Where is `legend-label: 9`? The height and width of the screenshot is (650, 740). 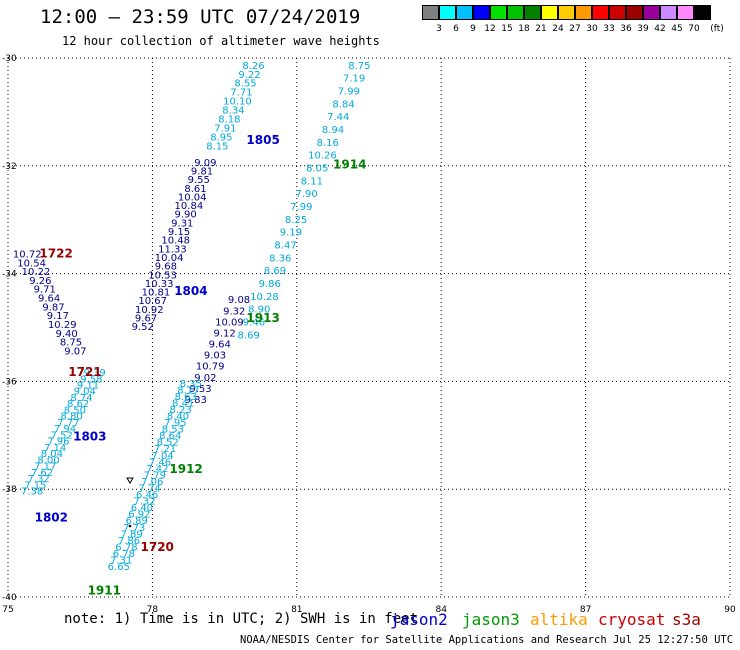 legend-label: 9 is located at coordinates (473, 29).